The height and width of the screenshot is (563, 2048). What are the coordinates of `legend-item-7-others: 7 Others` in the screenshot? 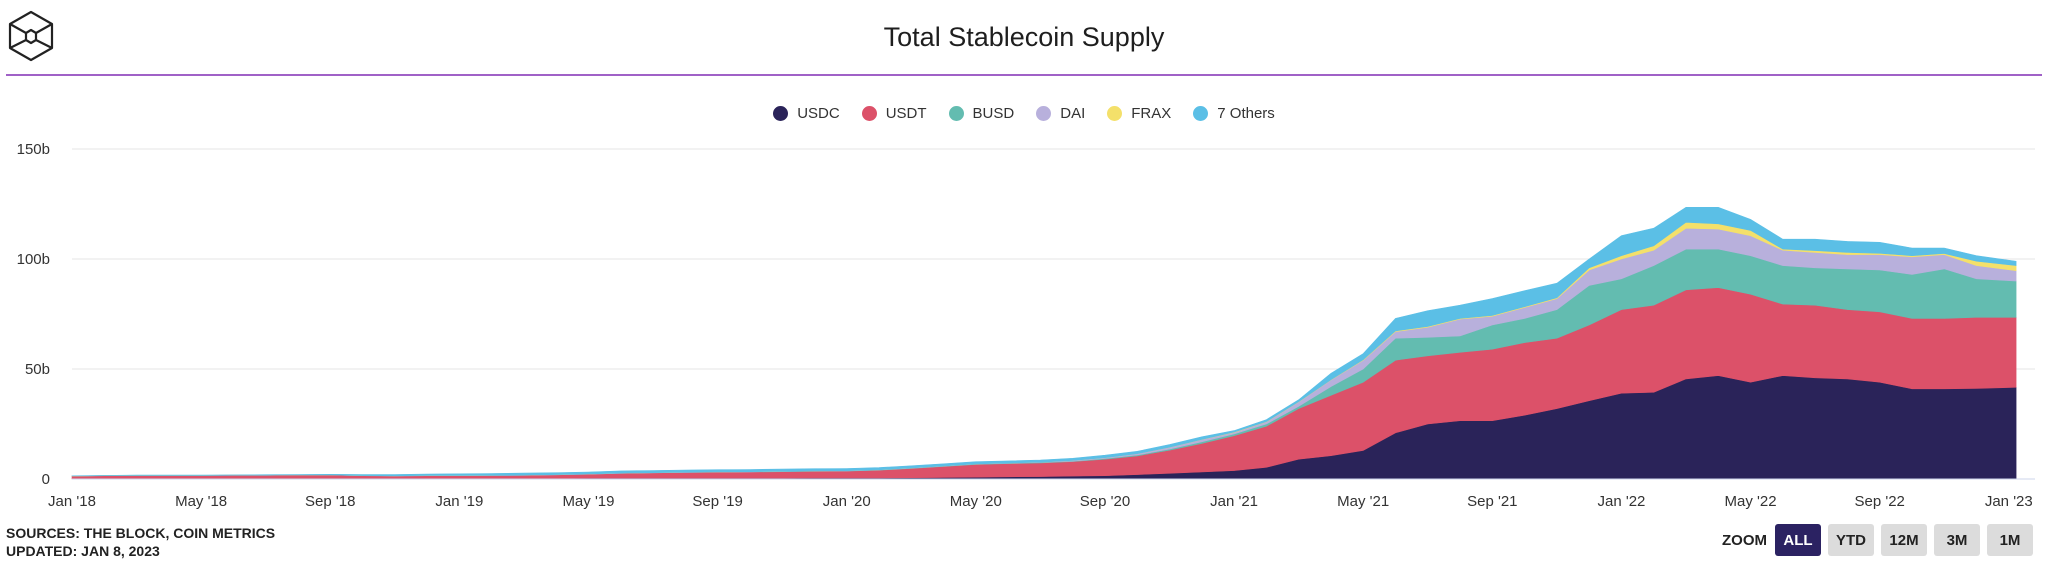 It's located at (1234, 113).